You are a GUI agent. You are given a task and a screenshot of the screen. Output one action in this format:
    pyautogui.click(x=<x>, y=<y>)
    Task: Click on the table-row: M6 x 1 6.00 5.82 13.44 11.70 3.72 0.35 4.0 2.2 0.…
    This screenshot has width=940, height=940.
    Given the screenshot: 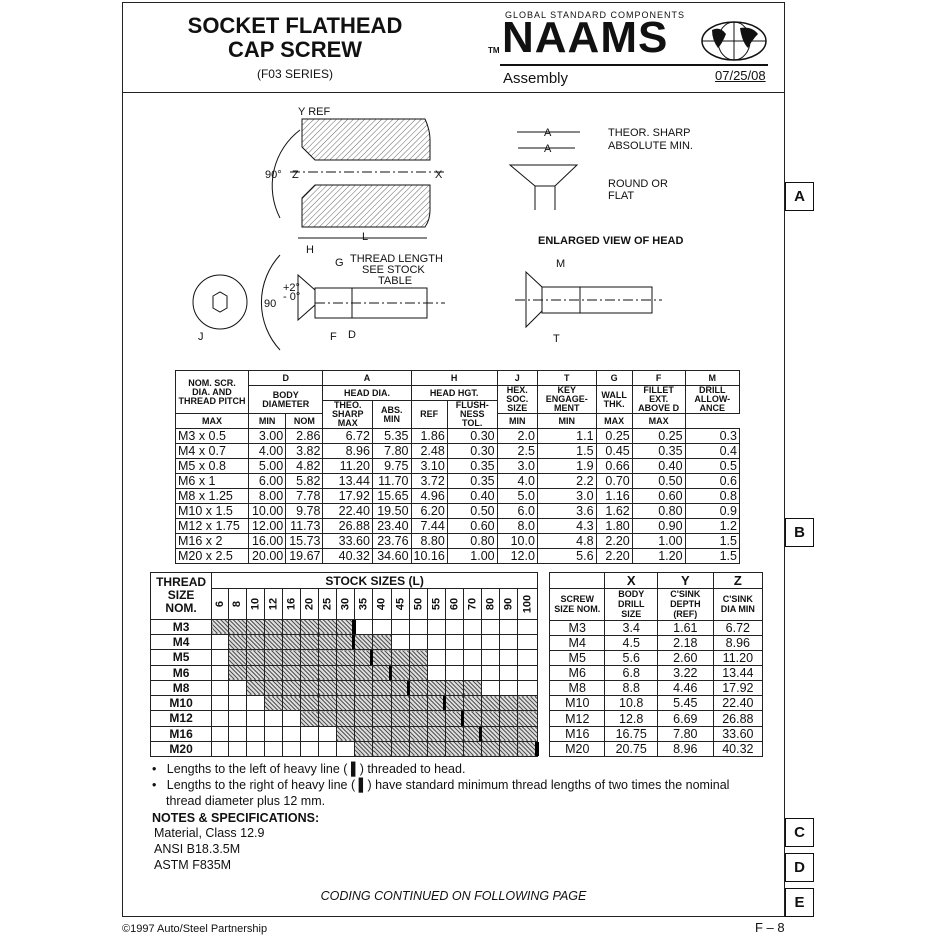 What is the action you would take?
    pyautogui.click(x=458, y=481)
    